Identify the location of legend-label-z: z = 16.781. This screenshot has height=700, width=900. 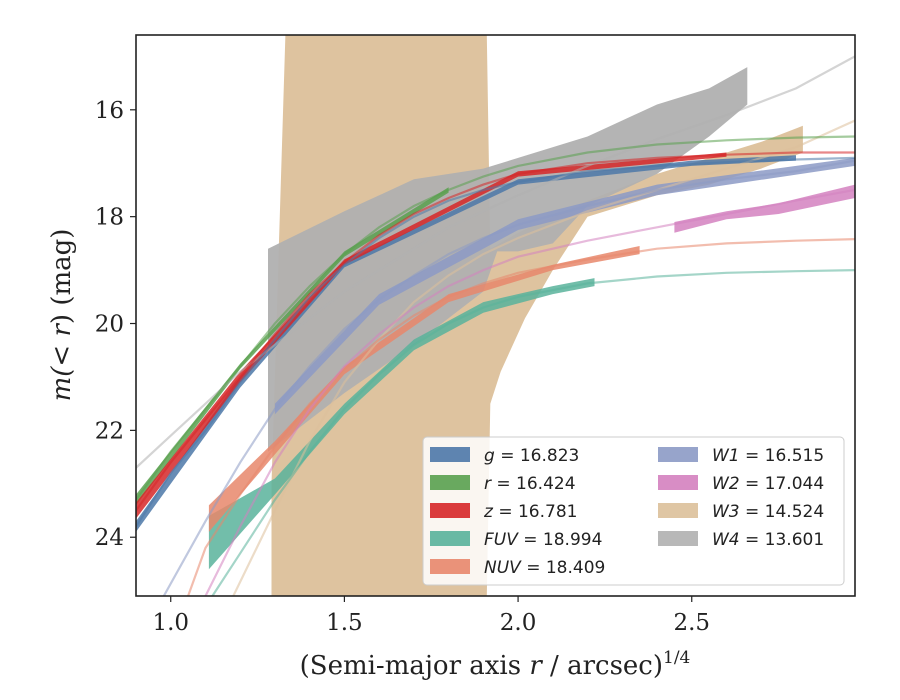
(530, 512).